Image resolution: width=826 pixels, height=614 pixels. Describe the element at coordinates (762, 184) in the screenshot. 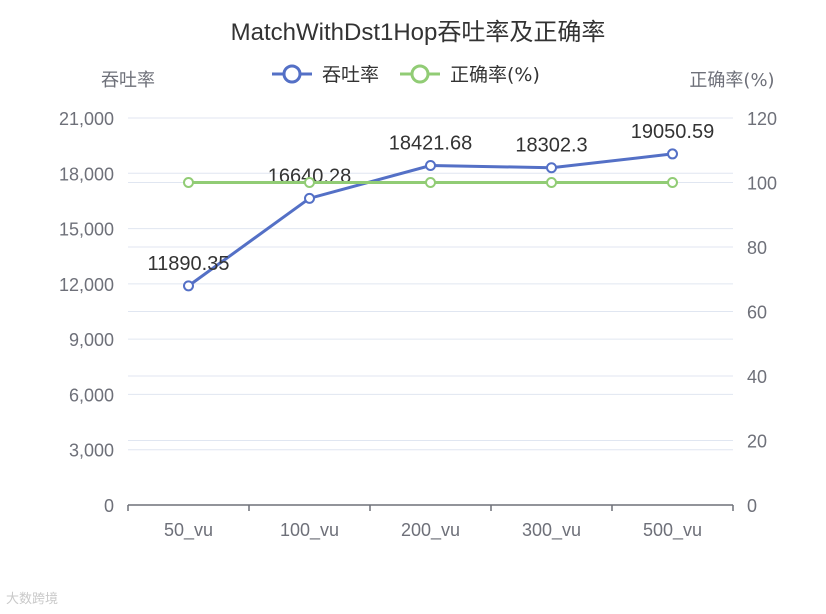

I see `y-right-tick-label: 100` at that location.